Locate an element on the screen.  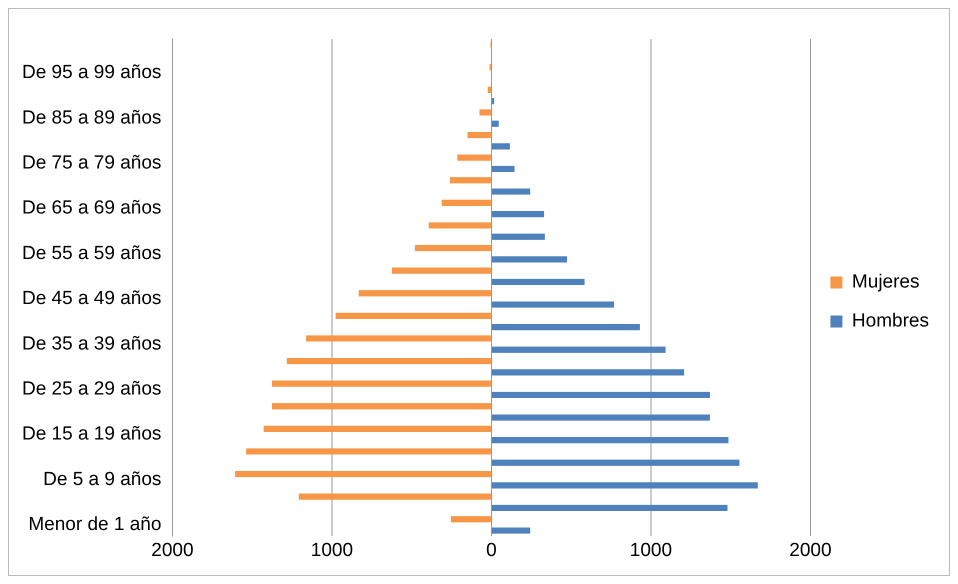
legend-label: Hombres is located at coordinates (890, 321).